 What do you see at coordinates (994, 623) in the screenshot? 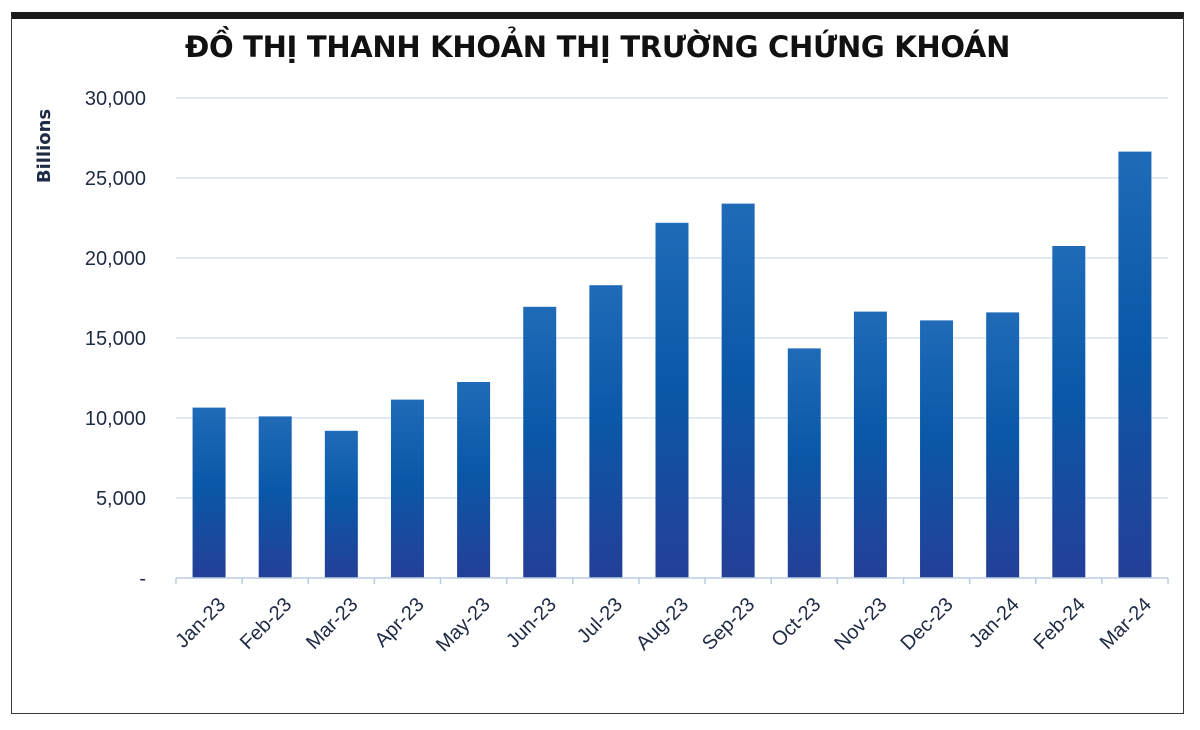
I see `x-tick-label: Jan-24` at bounding box center [994, 623].